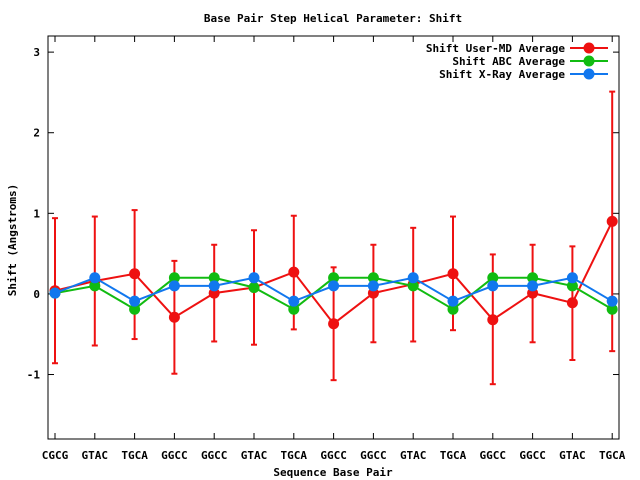 This screenshot has height=480, width=640. I want to click on y-axis-label: Shift (Angstroms), so click(12, 240).